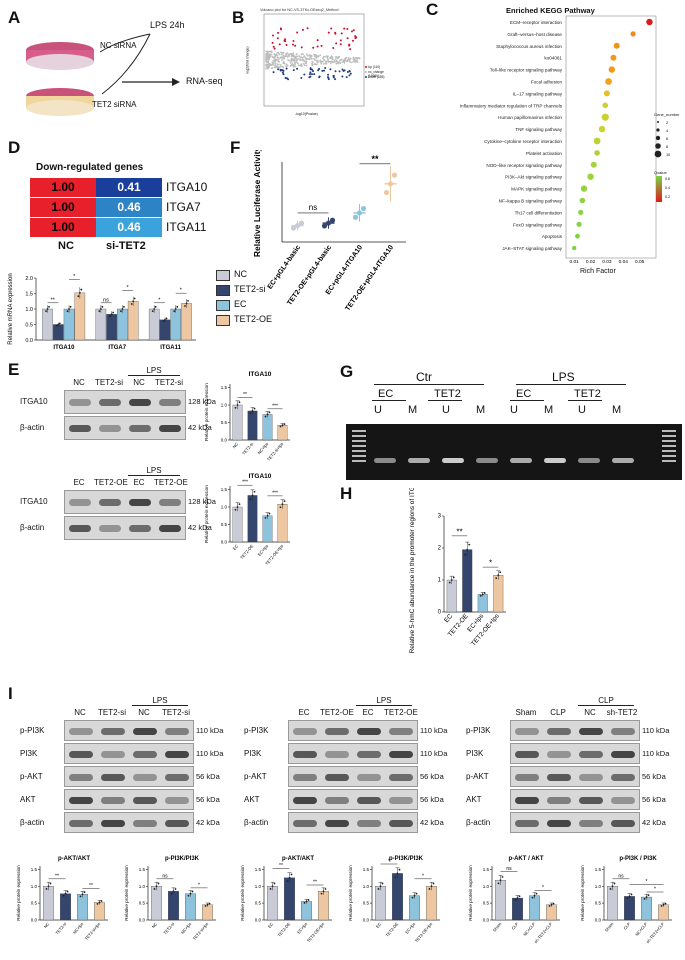  What do you see at coordinates (534, 177) in the screenshot?
I see `kegg-pathway-label: PI3K–Akt signaling pathway` at bounding box center [534, 177].